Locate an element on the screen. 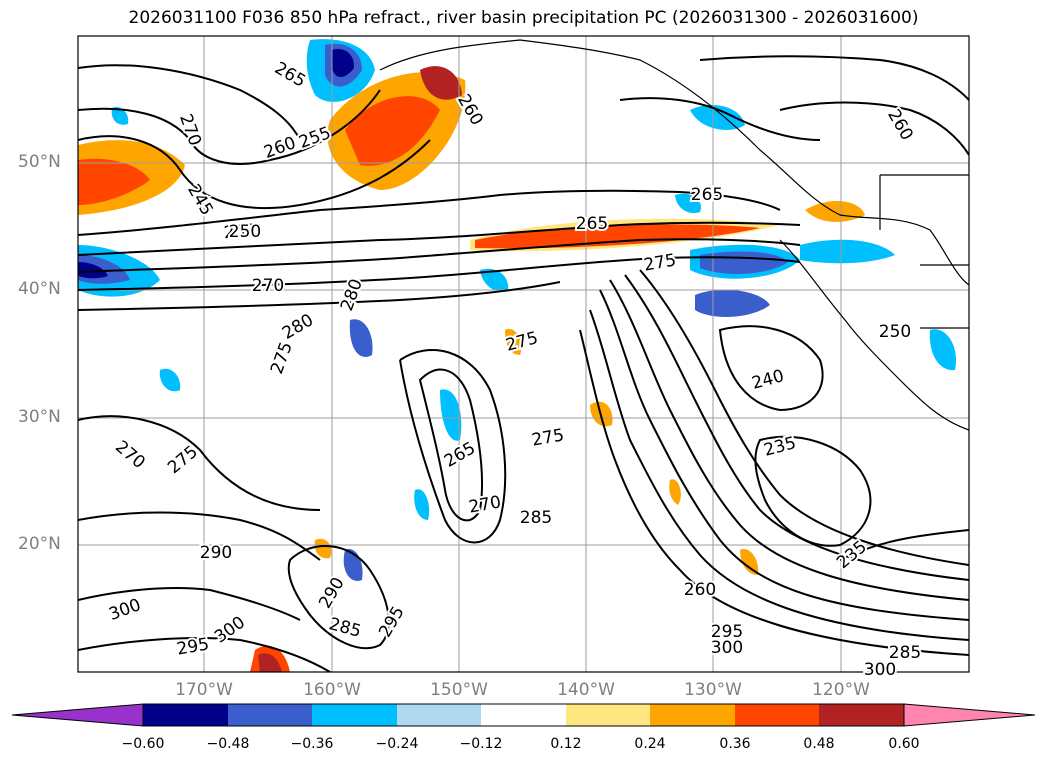 The width and height of the screenshot is (1047, 765). lat-label: 40°N is located at coordinates (39, 289).